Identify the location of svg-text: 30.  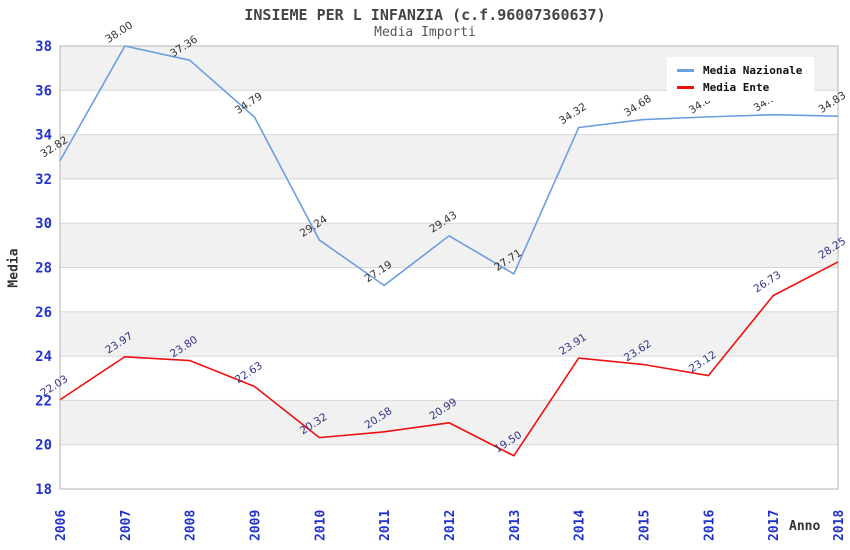
(43, 224).